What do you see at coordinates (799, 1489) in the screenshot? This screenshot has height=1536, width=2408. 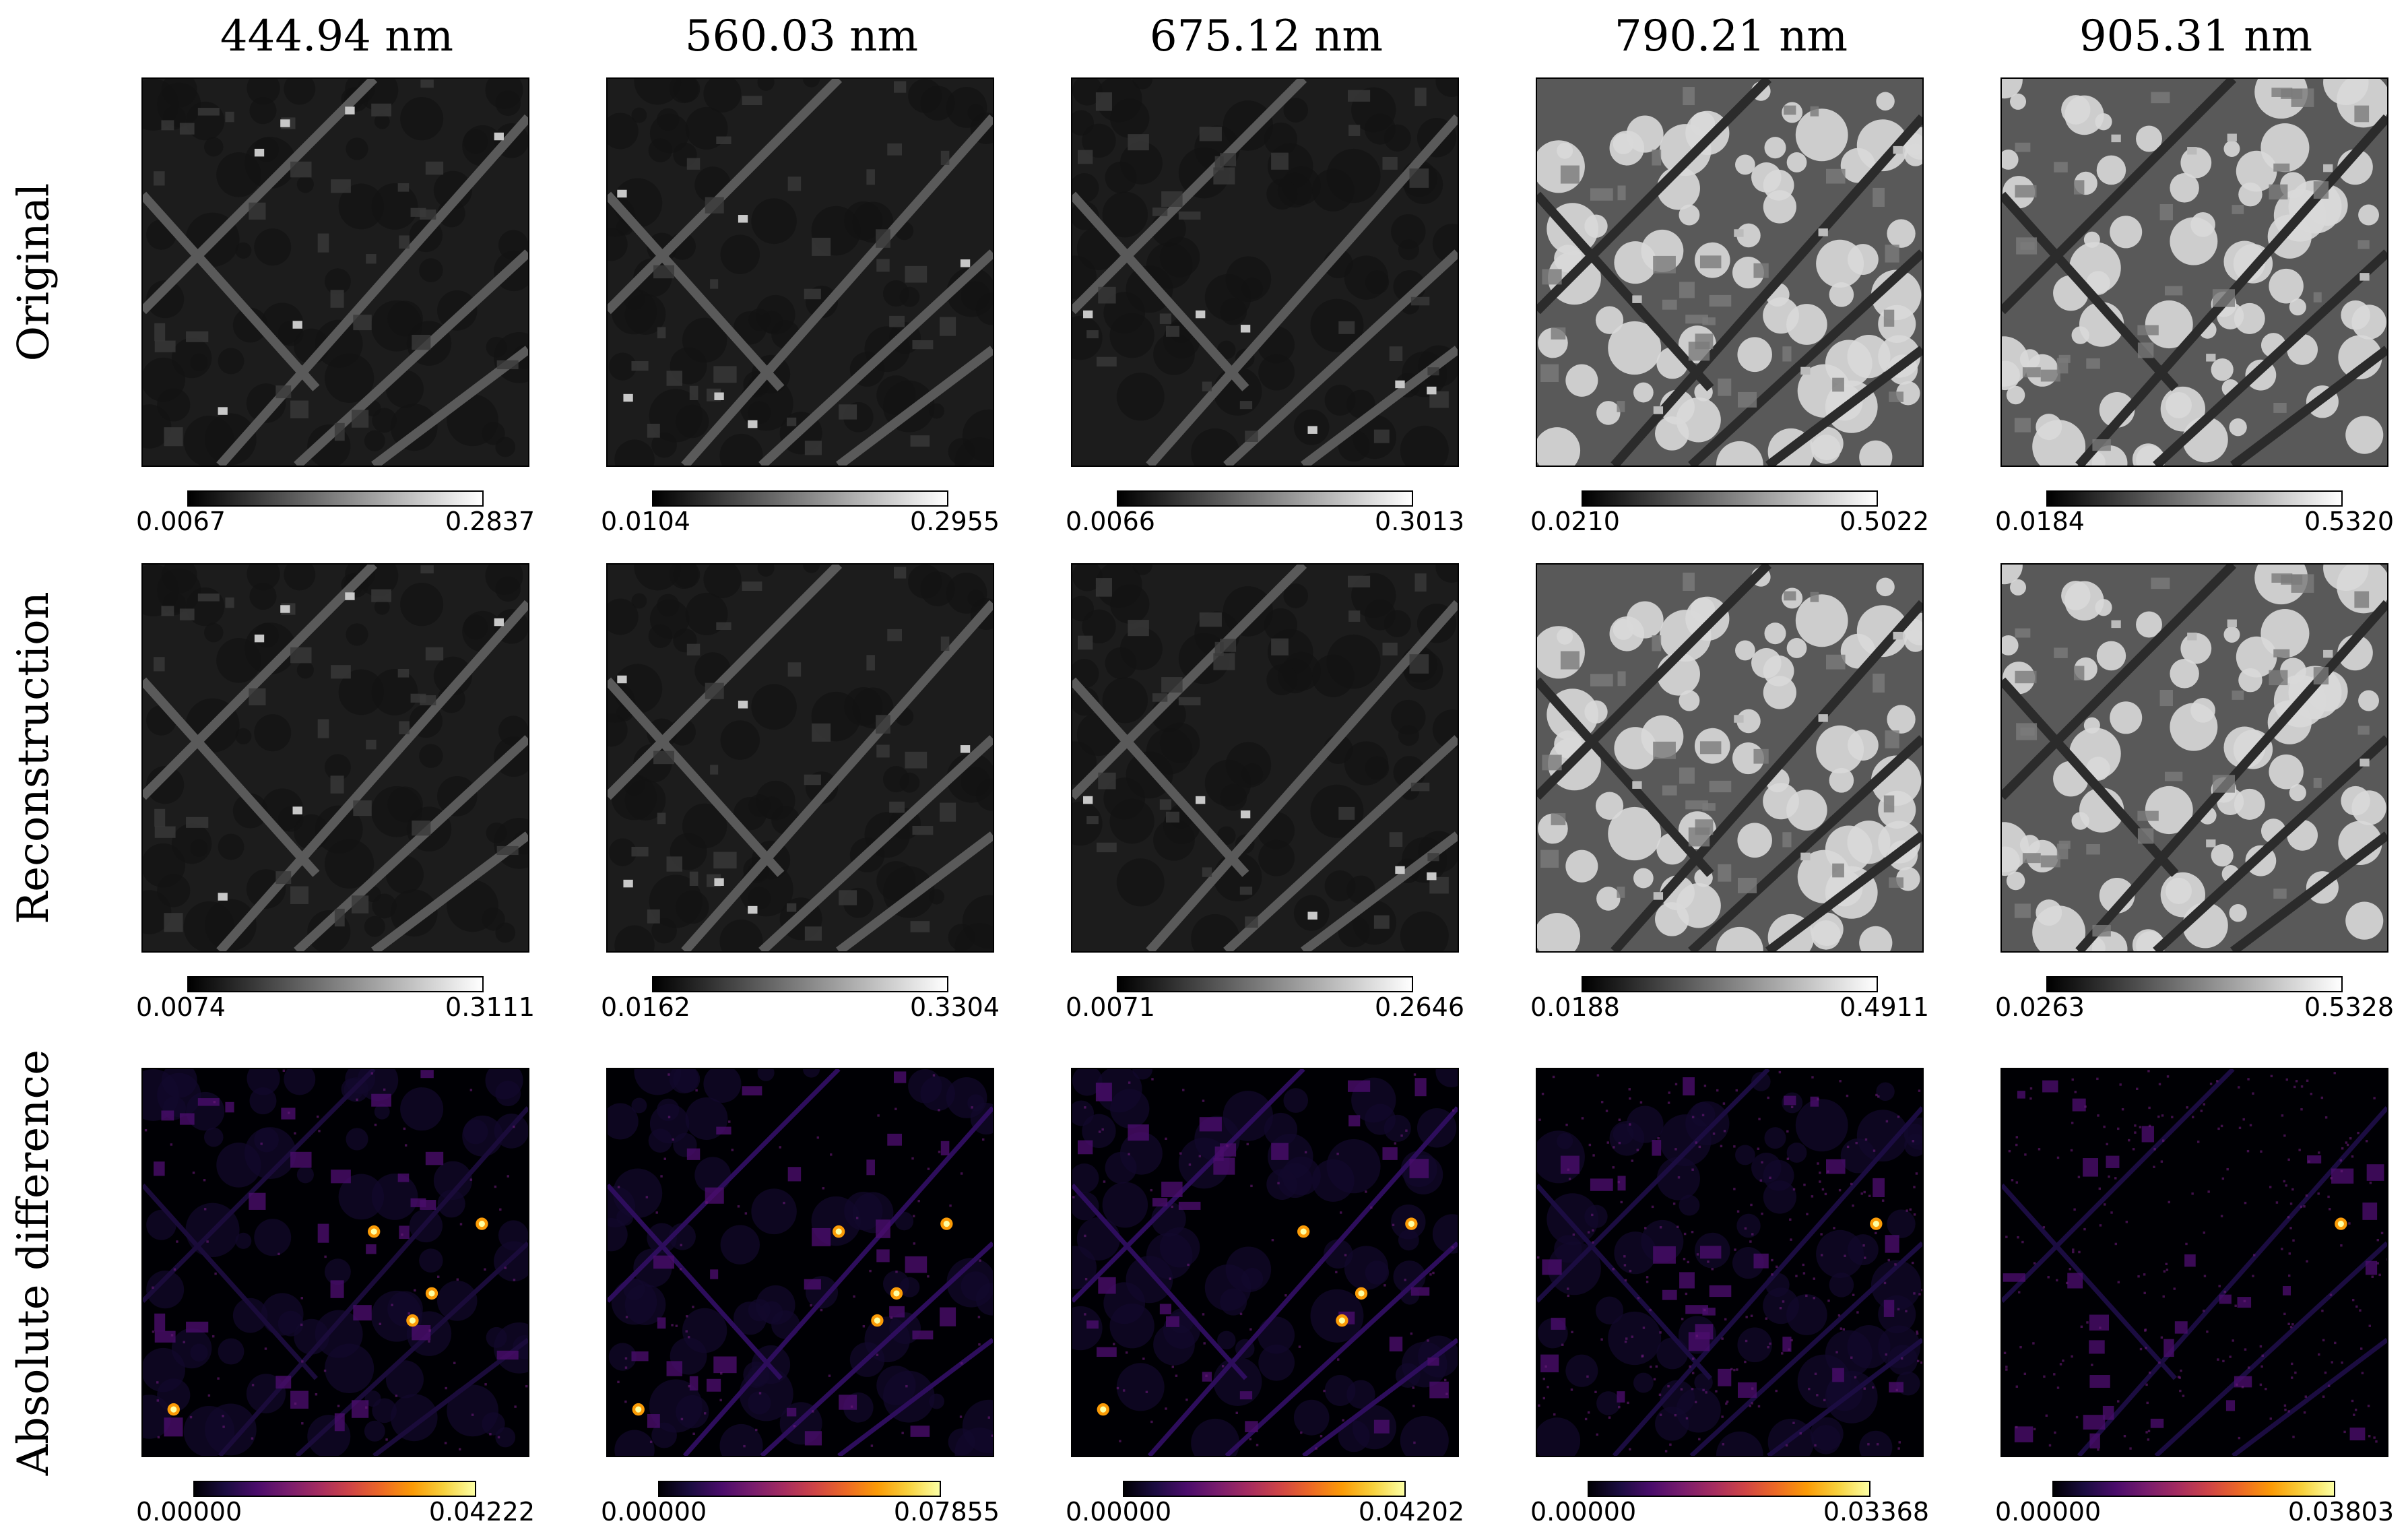 I see `difference-colorbar-col2` at bounding box center [799, 1489].